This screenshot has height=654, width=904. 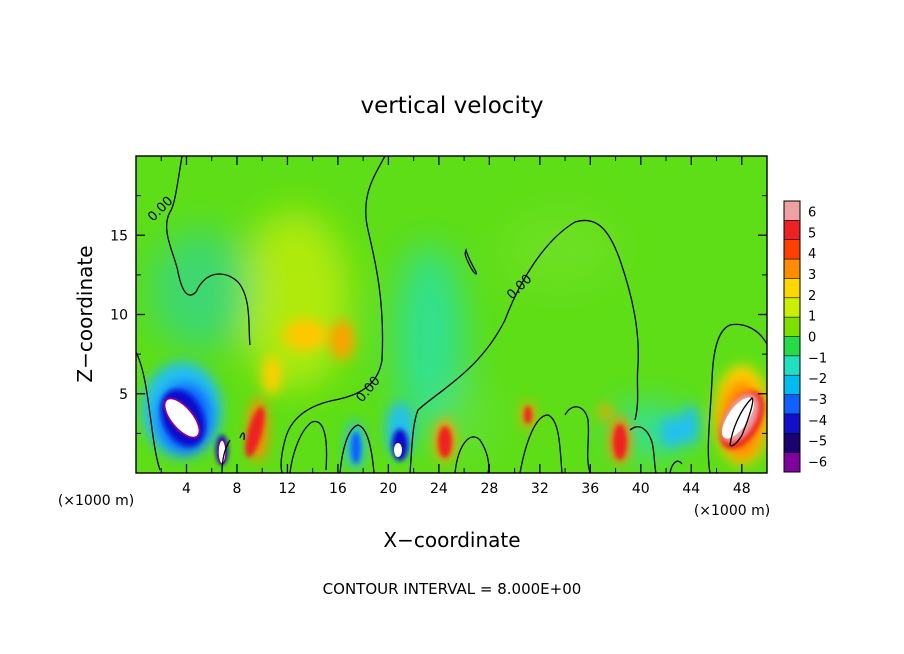 I want to click on x-tick-label: 28, so click(x=489, y=489).